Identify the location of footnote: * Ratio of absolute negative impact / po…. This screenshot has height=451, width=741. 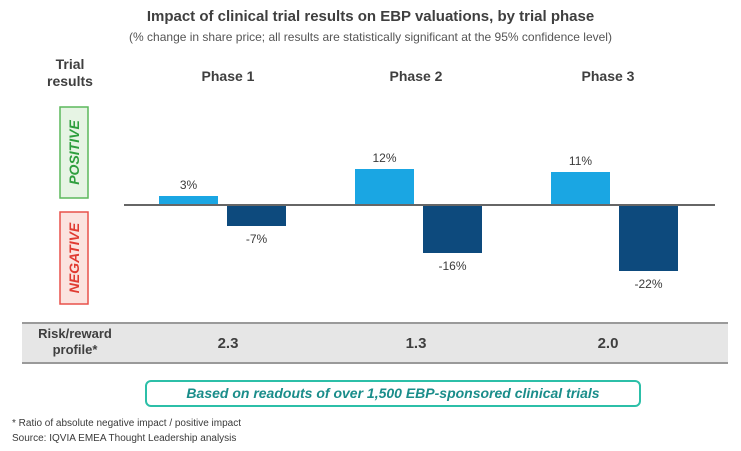
(127, 423).